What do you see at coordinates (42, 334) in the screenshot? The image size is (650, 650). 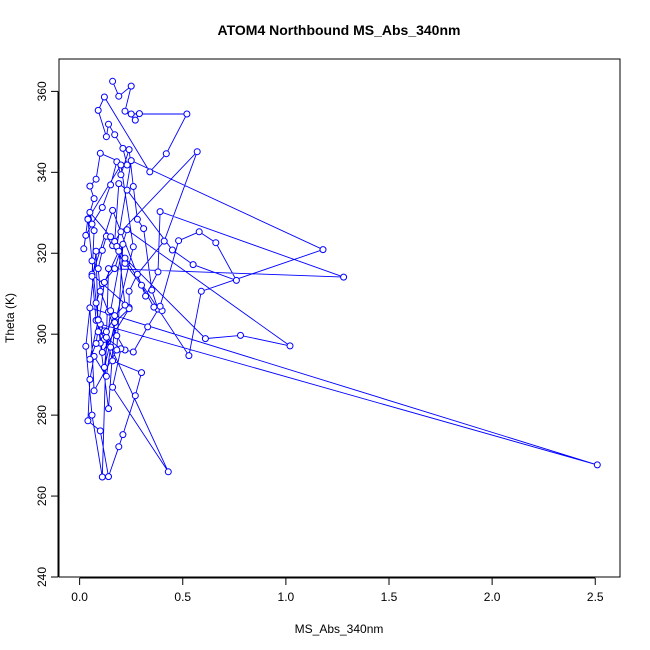 I see `y-tick-label: 300` at bounding box center [42, 334].